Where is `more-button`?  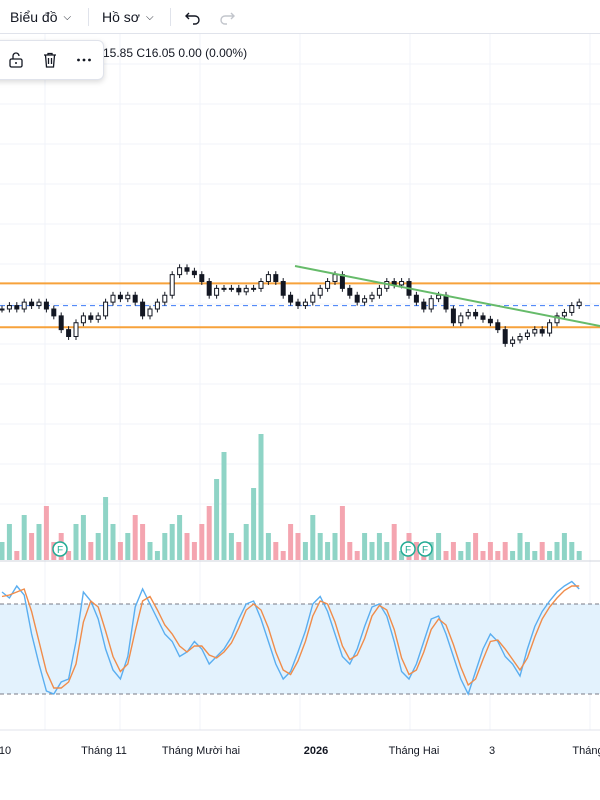
more-button is located at coordinates (84, 60).